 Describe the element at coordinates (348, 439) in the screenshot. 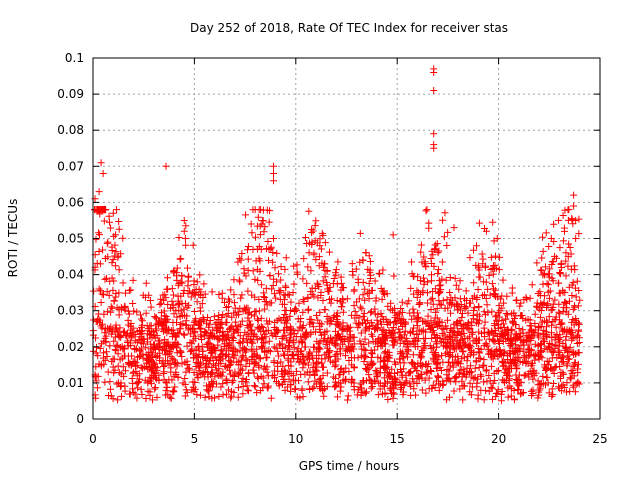

I see `x-tick-labels: 0 5 10 15 20 25` at that location.